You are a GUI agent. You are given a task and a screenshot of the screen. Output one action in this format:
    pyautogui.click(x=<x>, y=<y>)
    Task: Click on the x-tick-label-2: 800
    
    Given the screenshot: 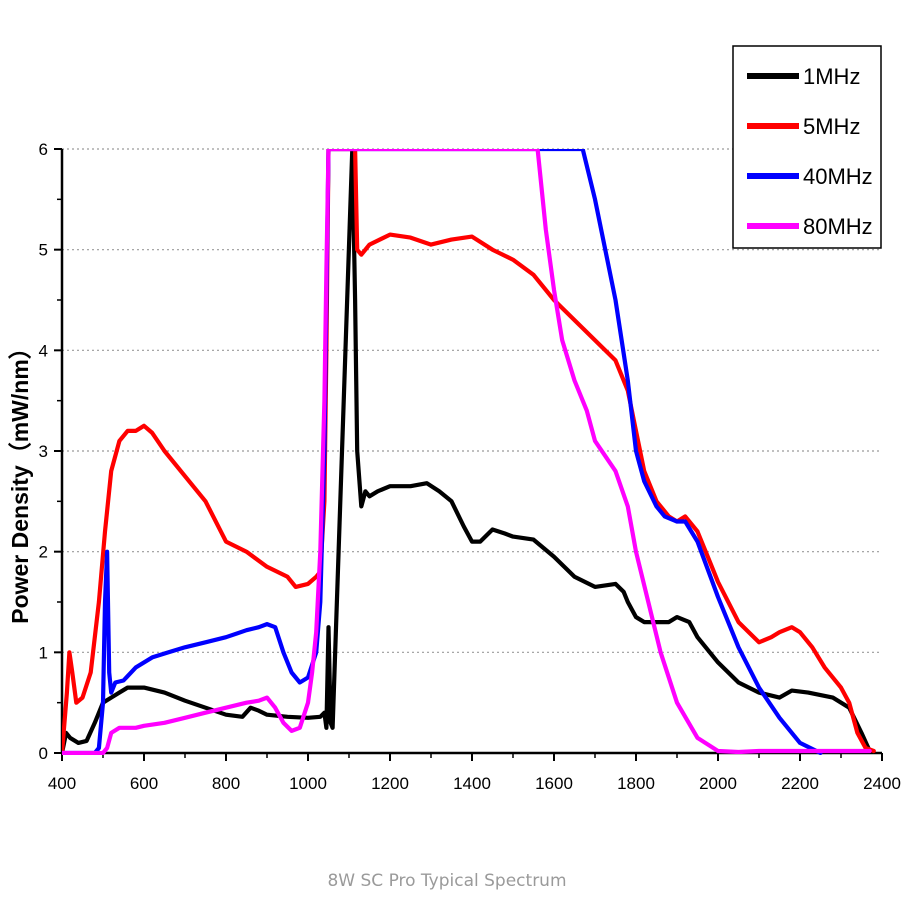 What is the action you would take?
    pyautogui.click(x=226, y=783)
    